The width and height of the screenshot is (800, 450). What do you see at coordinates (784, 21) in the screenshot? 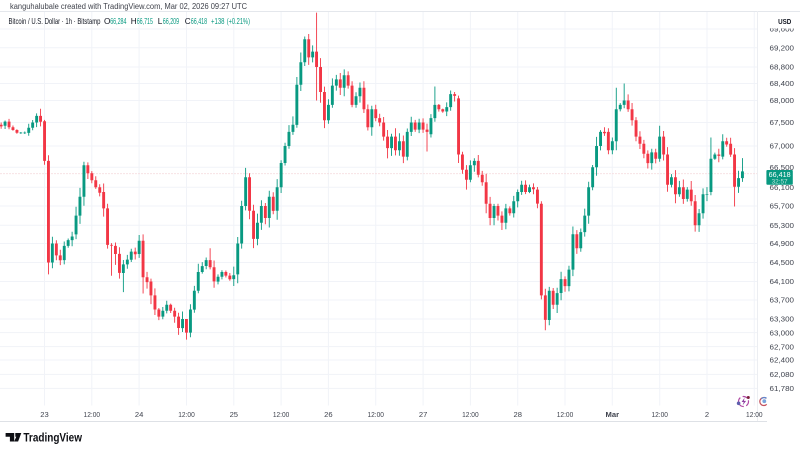
I see `svg-text: USD` at bounding box center [784, 21].